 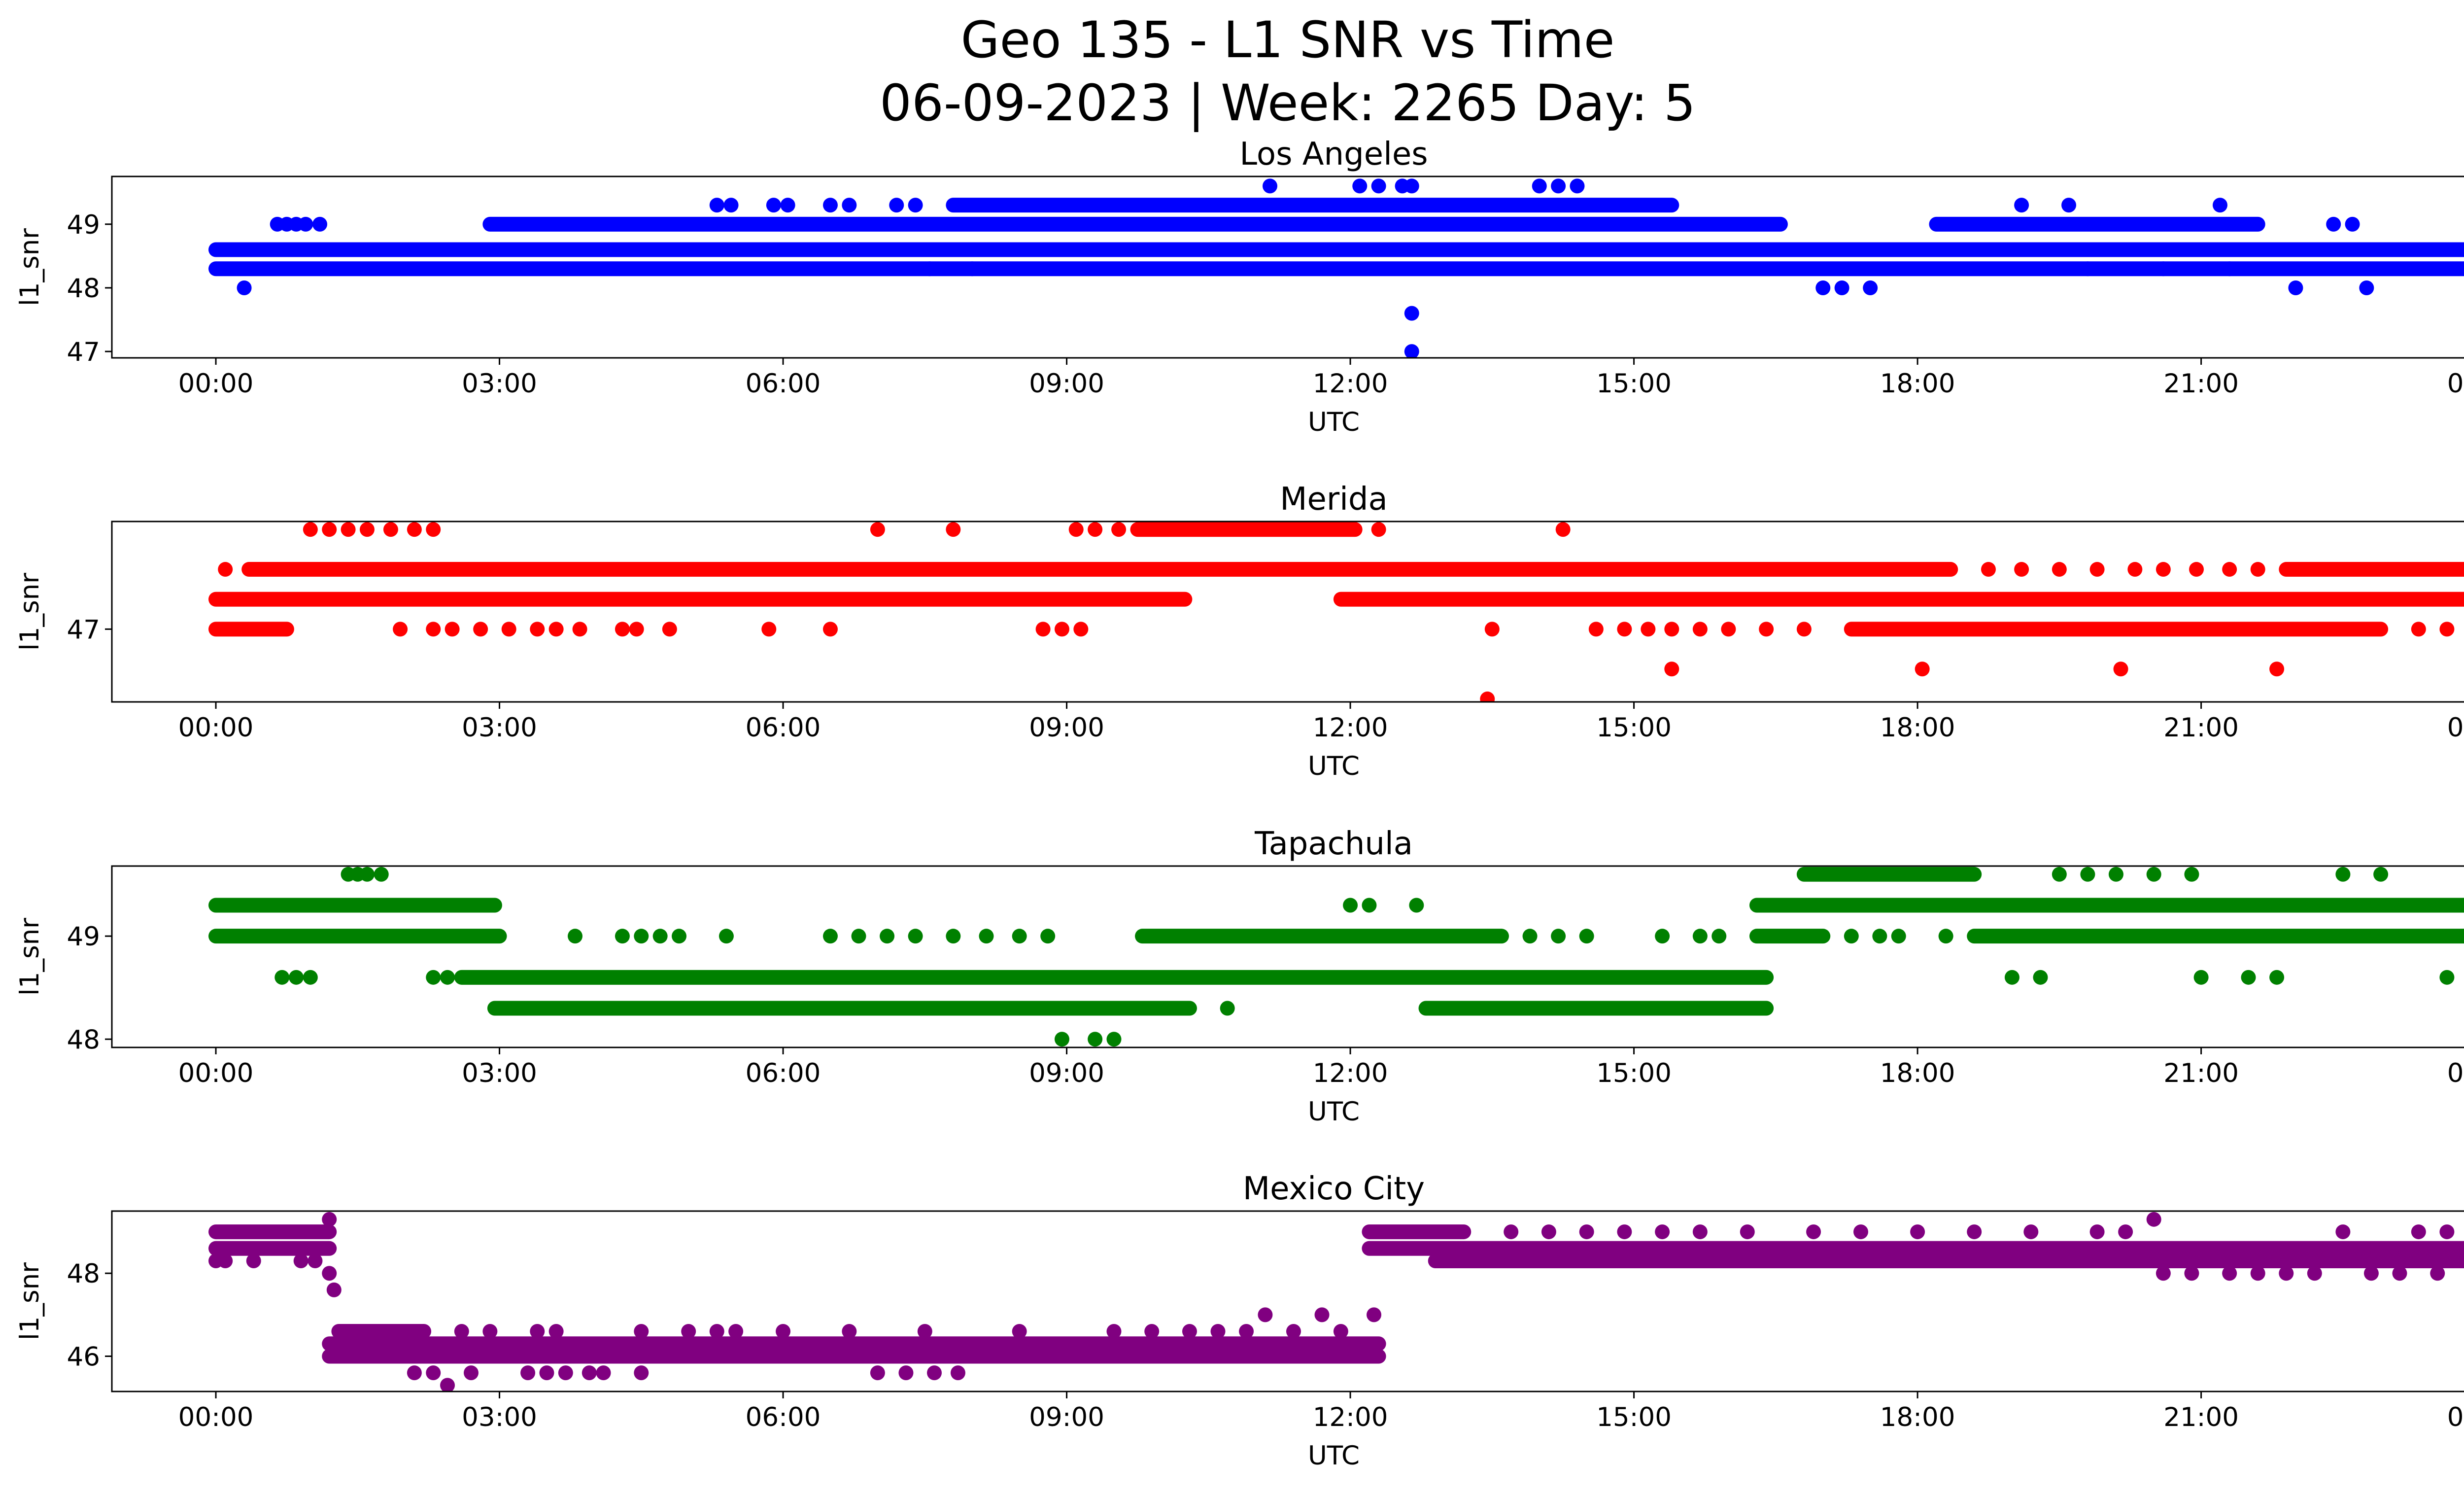 What do you see at coordinates (83, 937) in the screenshot?
I see `y-tick-label: 49` at bounding box center [83, 937].